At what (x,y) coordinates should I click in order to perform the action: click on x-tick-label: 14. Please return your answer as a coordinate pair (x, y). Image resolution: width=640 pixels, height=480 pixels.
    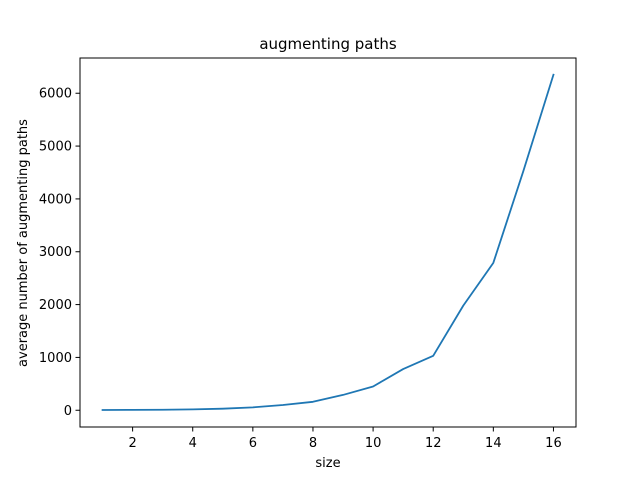
    Looking at the image, I should click on (493, 443).